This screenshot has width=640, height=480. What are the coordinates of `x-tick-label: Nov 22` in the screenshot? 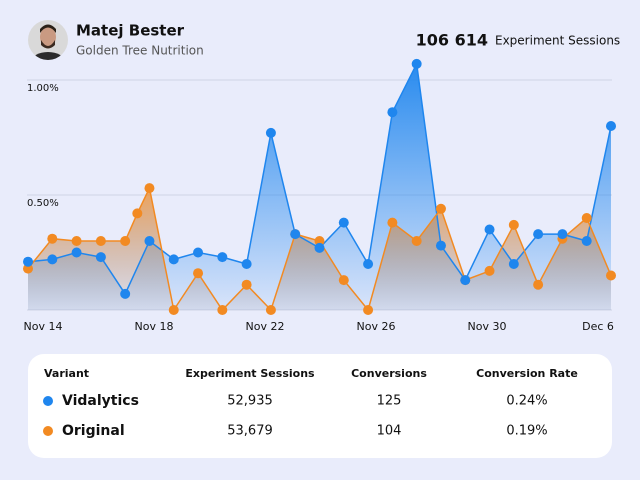 It's located at (265, 326).